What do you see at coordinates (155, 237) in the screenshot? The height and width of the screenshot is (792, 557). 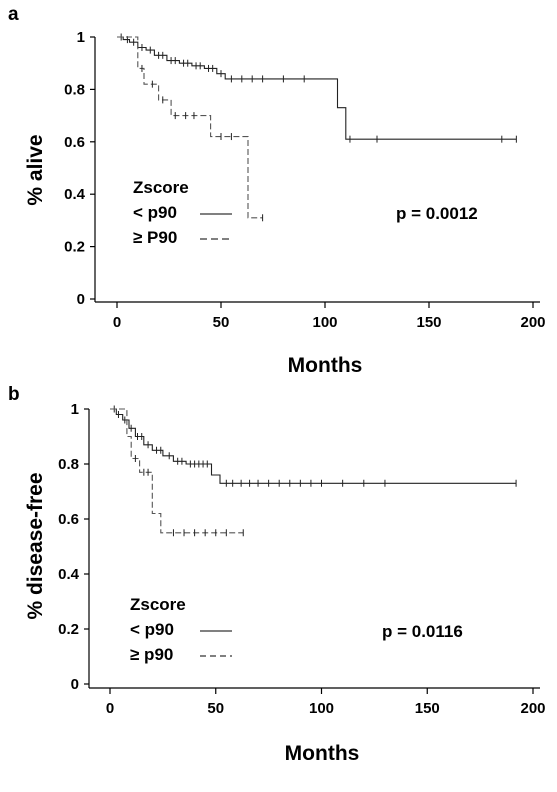 I see `panel-a-legend-label-2: ≥ P90` at bounding box center [155, 237].